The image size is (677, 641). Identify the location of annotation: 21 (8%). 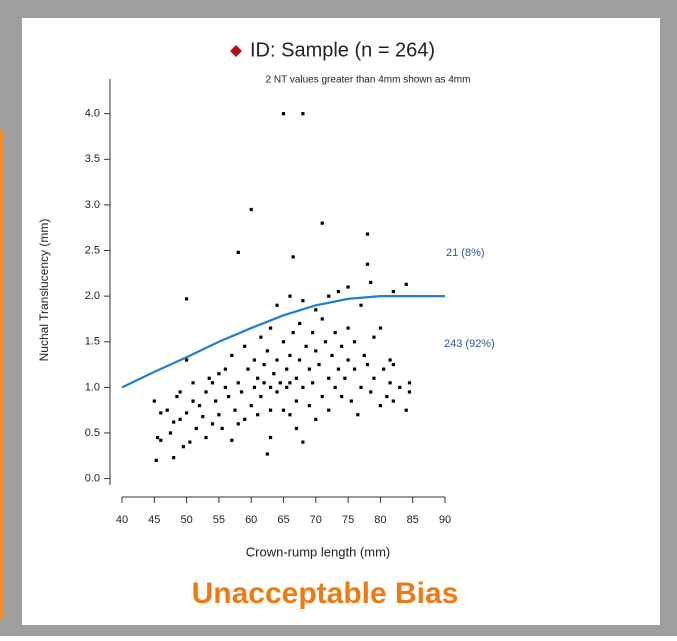
(465, 253).